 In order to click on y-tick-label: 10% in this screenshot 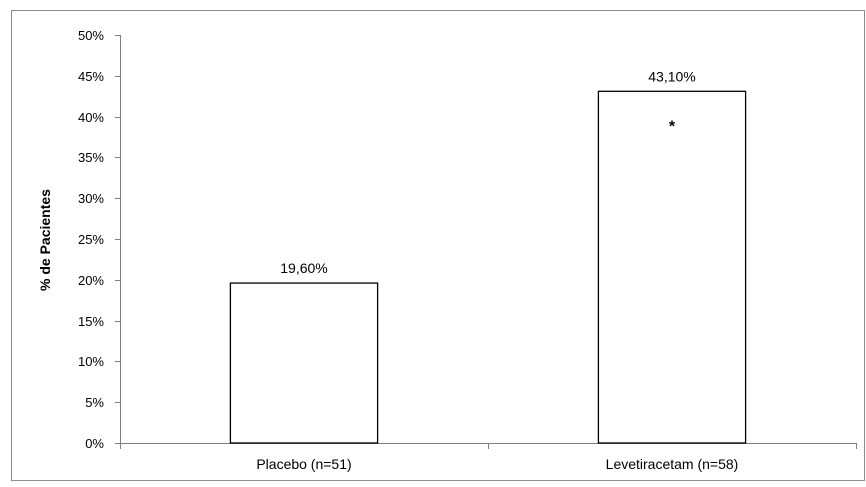, I will do `click(91, 361)`.